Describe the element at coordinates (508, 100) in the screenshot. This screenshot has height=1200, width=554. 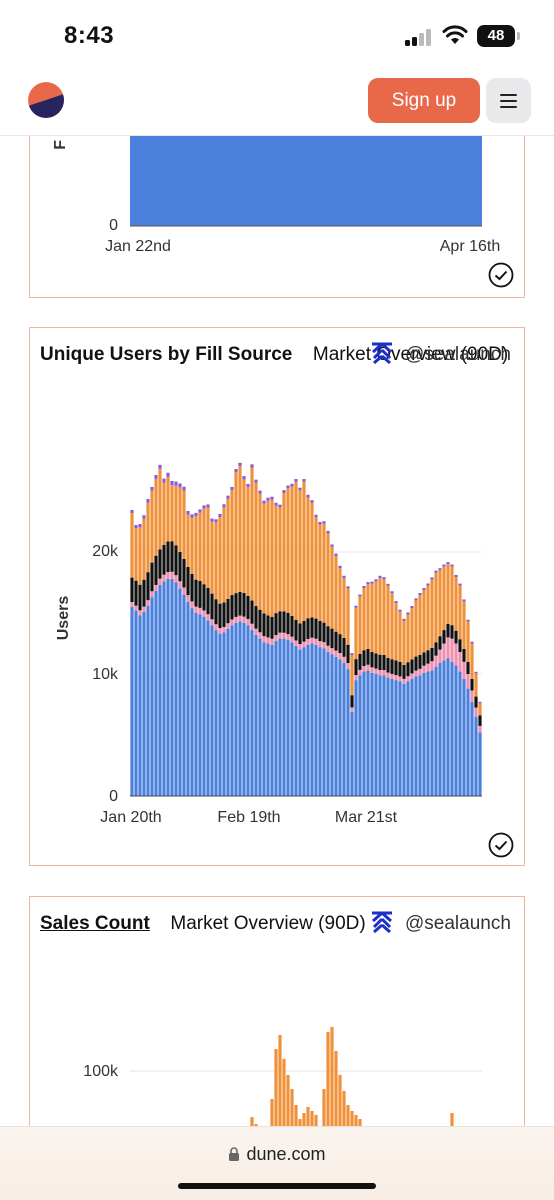
I see `hamburger-menu-icon` at that location.